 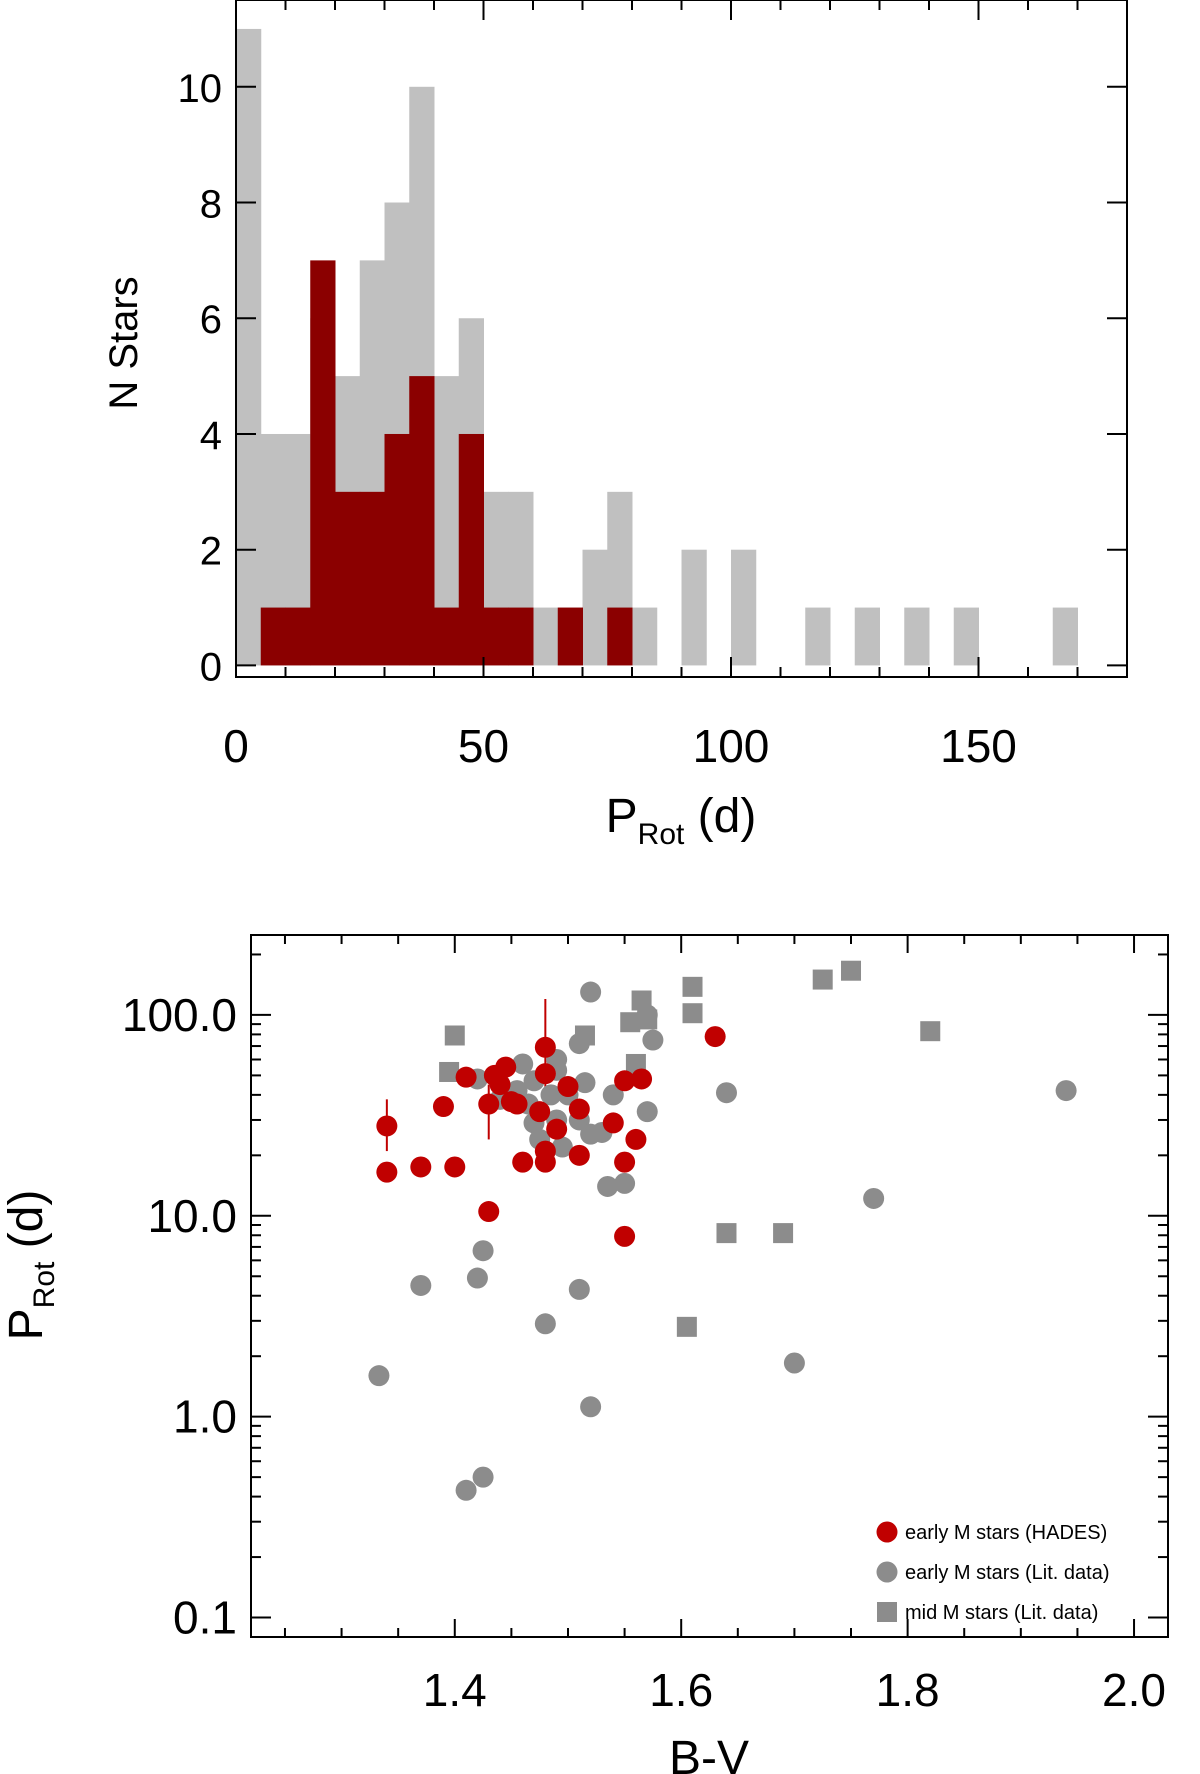 What do you see at coordinates (211, 205) in the screenshot?
I see `histogram-y-tick-label: 8` at bounding box center [211, 205].